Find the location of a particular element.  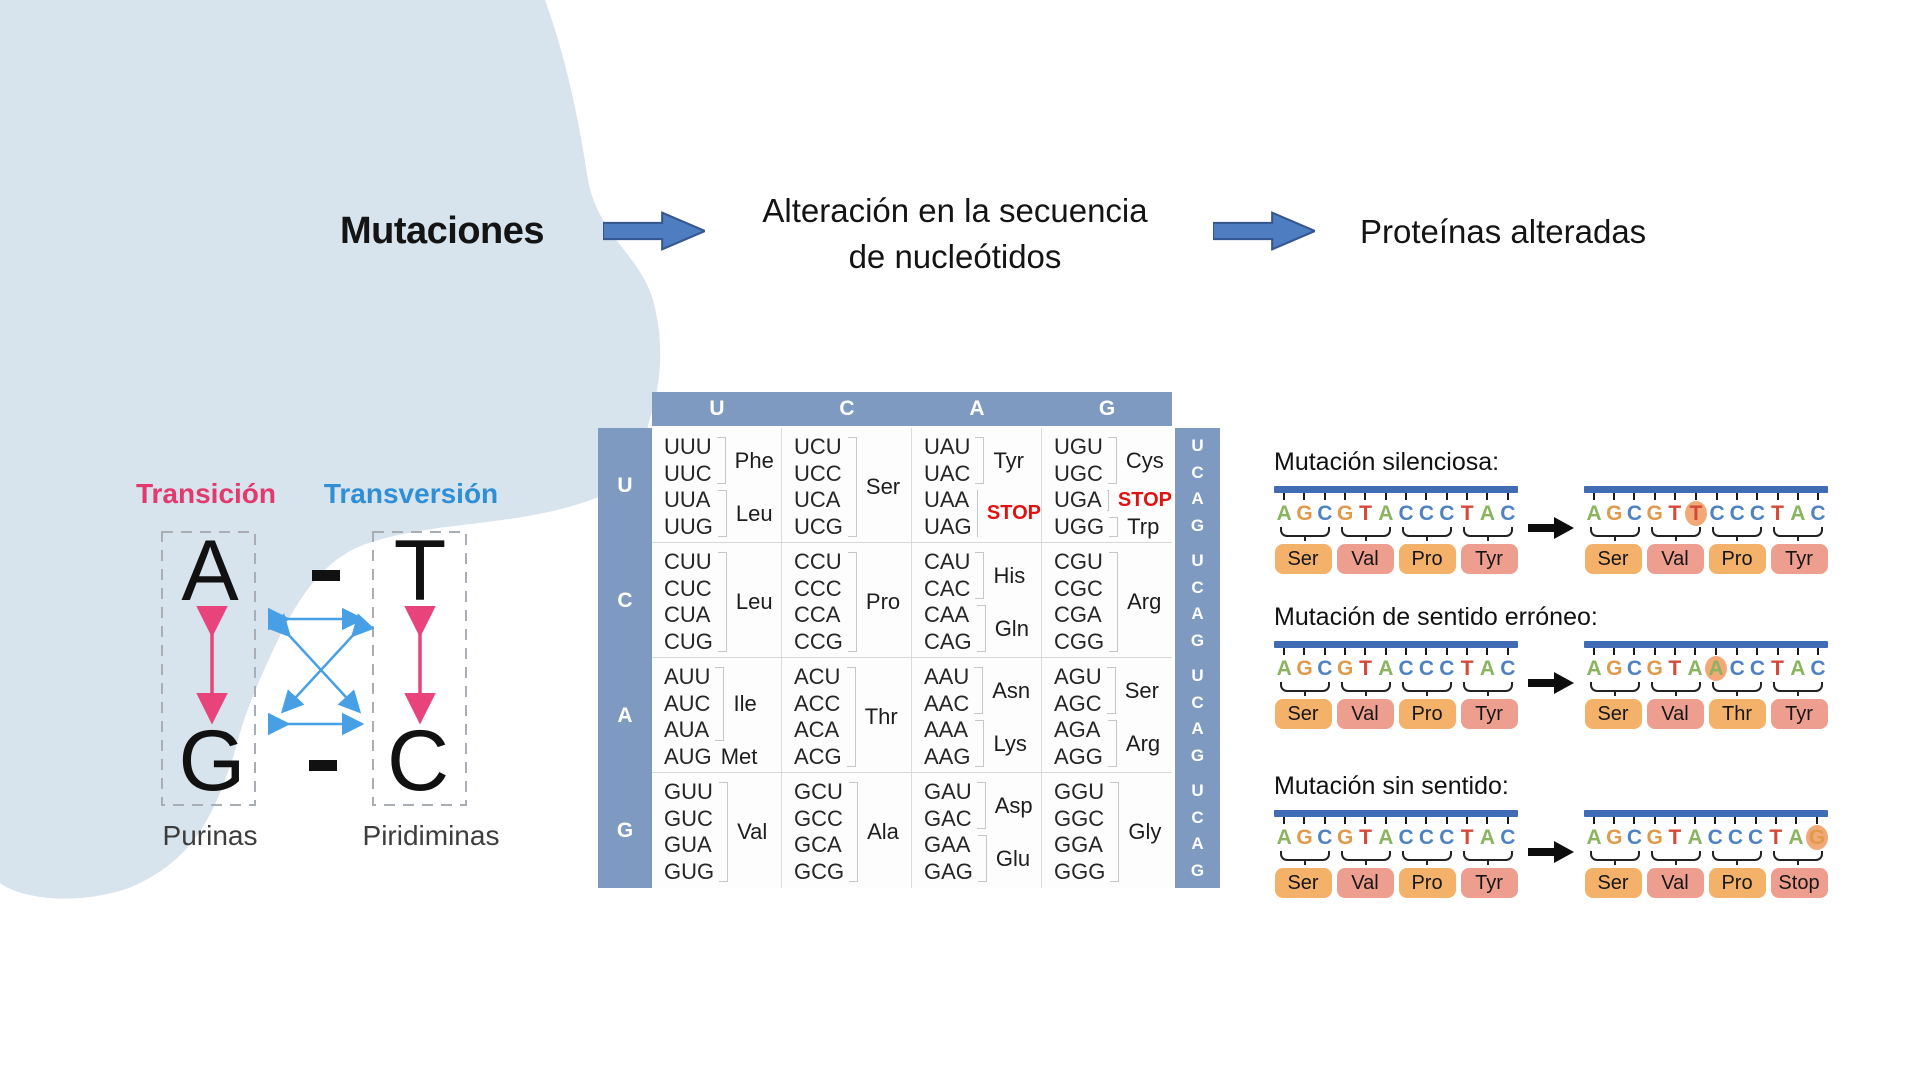

codon: CUC is located at coordinates (688, 588).